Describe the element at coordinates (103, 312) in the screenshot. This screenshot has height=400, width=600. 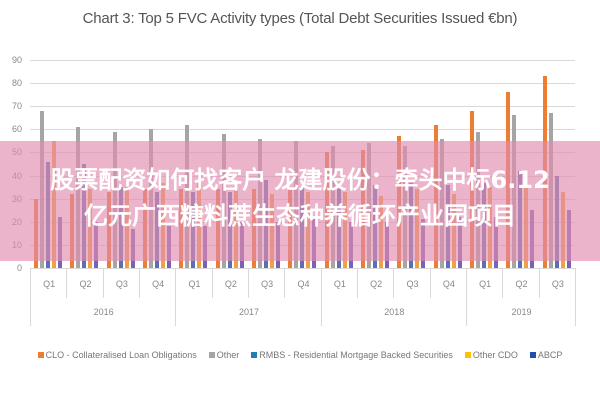
I see `x-tick-year: 2016` at that location.